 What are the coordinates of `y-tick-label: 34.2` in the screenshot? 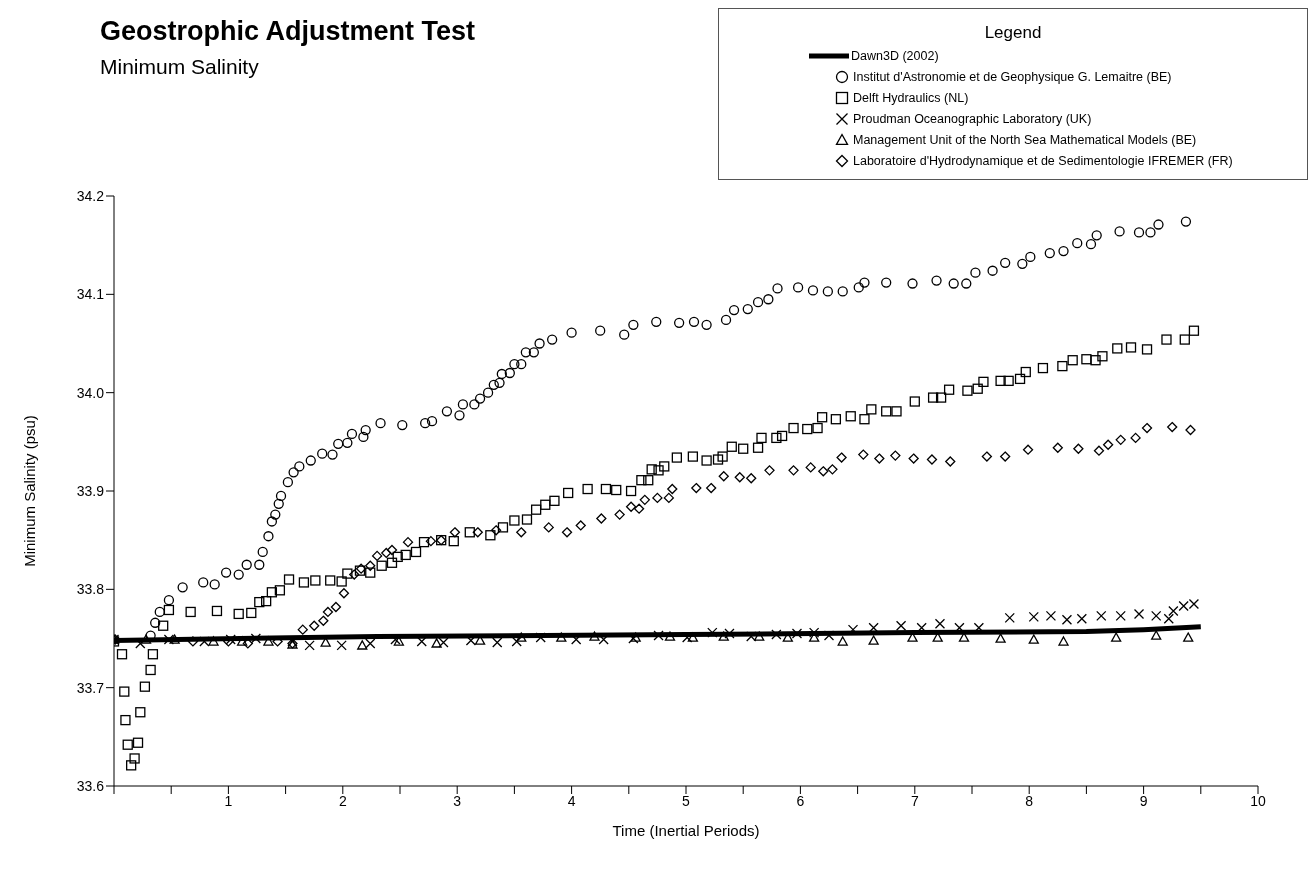 It's located at (90, 195).